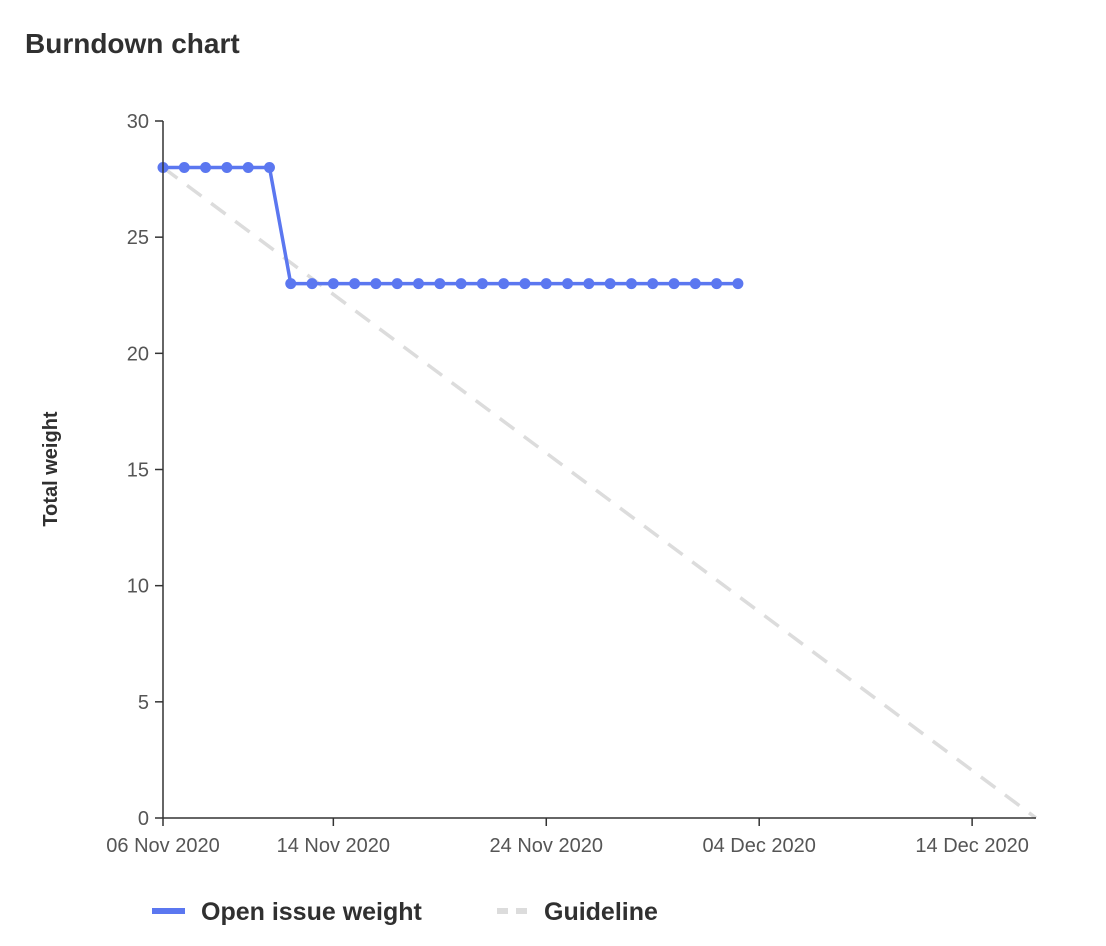 The width and height of the screenshot is (1106, 946). I want to click on y-tick-label: 30, so click(138, 122).